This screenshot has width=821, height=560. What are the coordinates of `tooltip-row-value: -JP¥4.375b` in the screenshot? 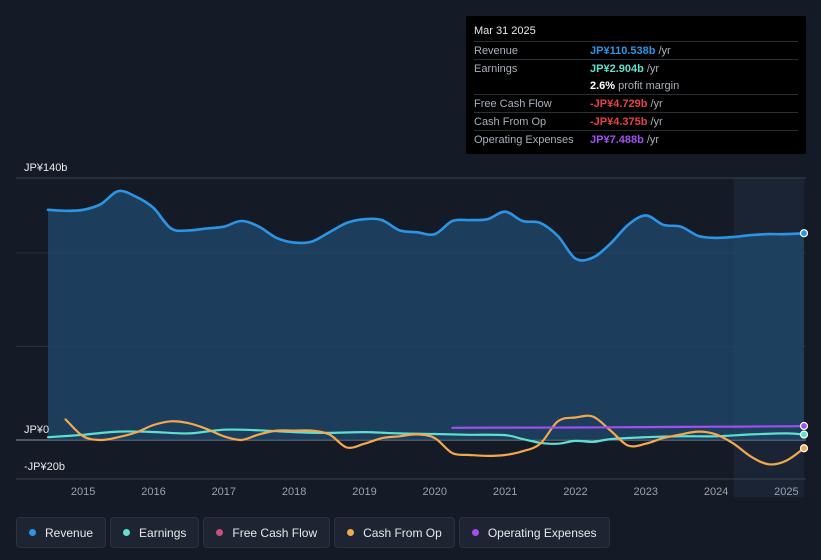 It's located at (619, 121).